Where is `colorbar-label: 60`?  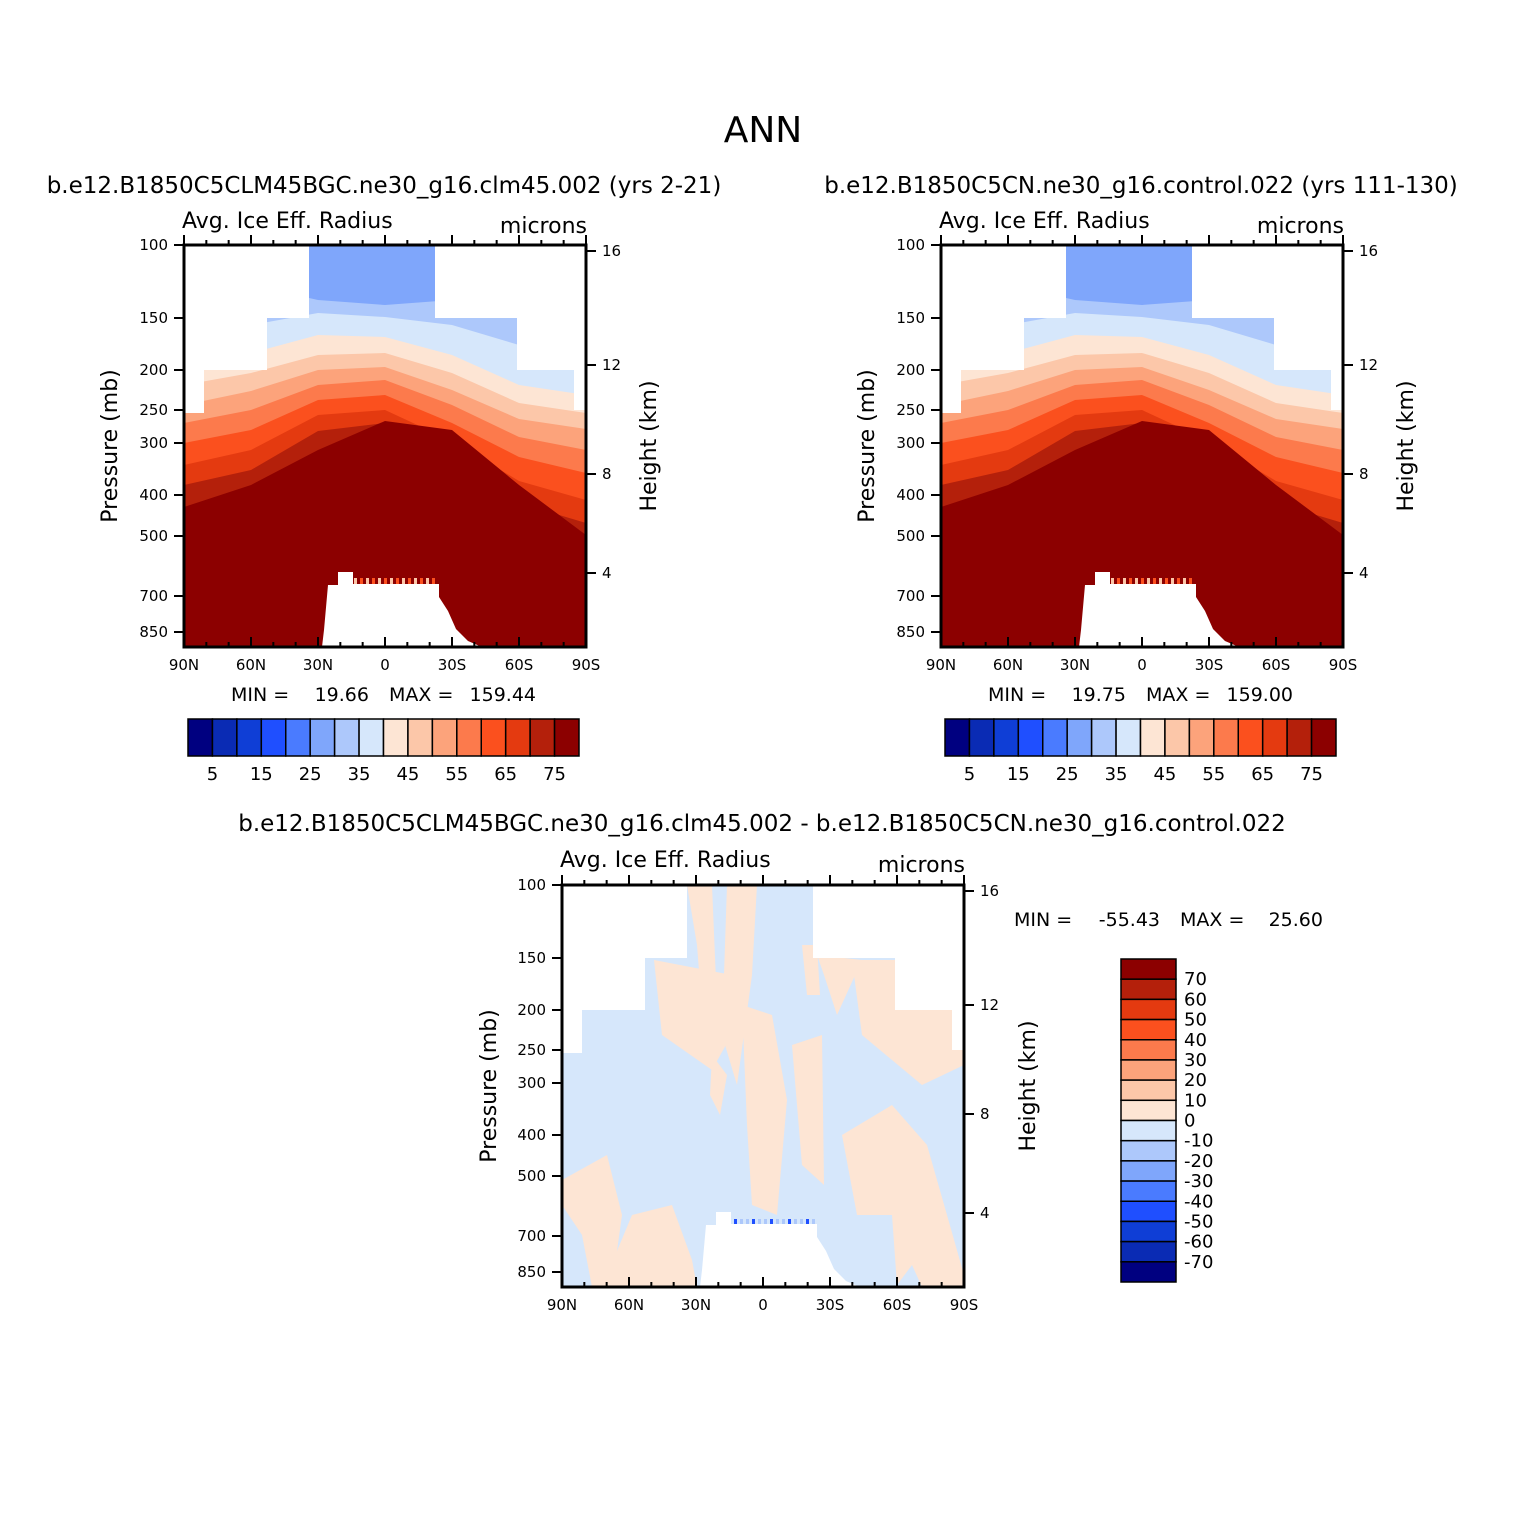 colorbar-label: 60 is located at coordinates (1195, 999).